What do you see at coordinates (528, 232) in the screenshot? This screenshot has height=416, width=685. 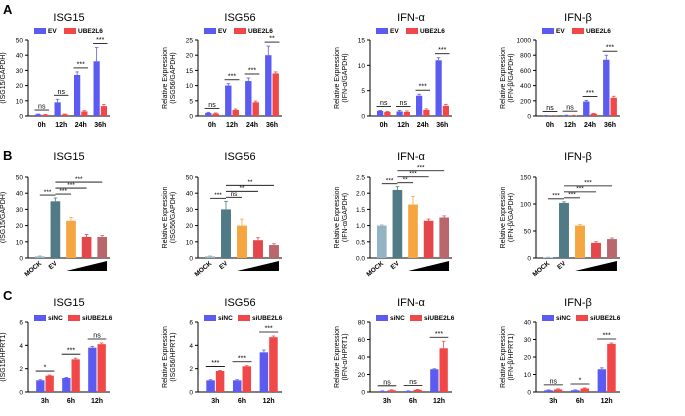 I see `y-tick-label: 50` at bounding box center [528, 232].